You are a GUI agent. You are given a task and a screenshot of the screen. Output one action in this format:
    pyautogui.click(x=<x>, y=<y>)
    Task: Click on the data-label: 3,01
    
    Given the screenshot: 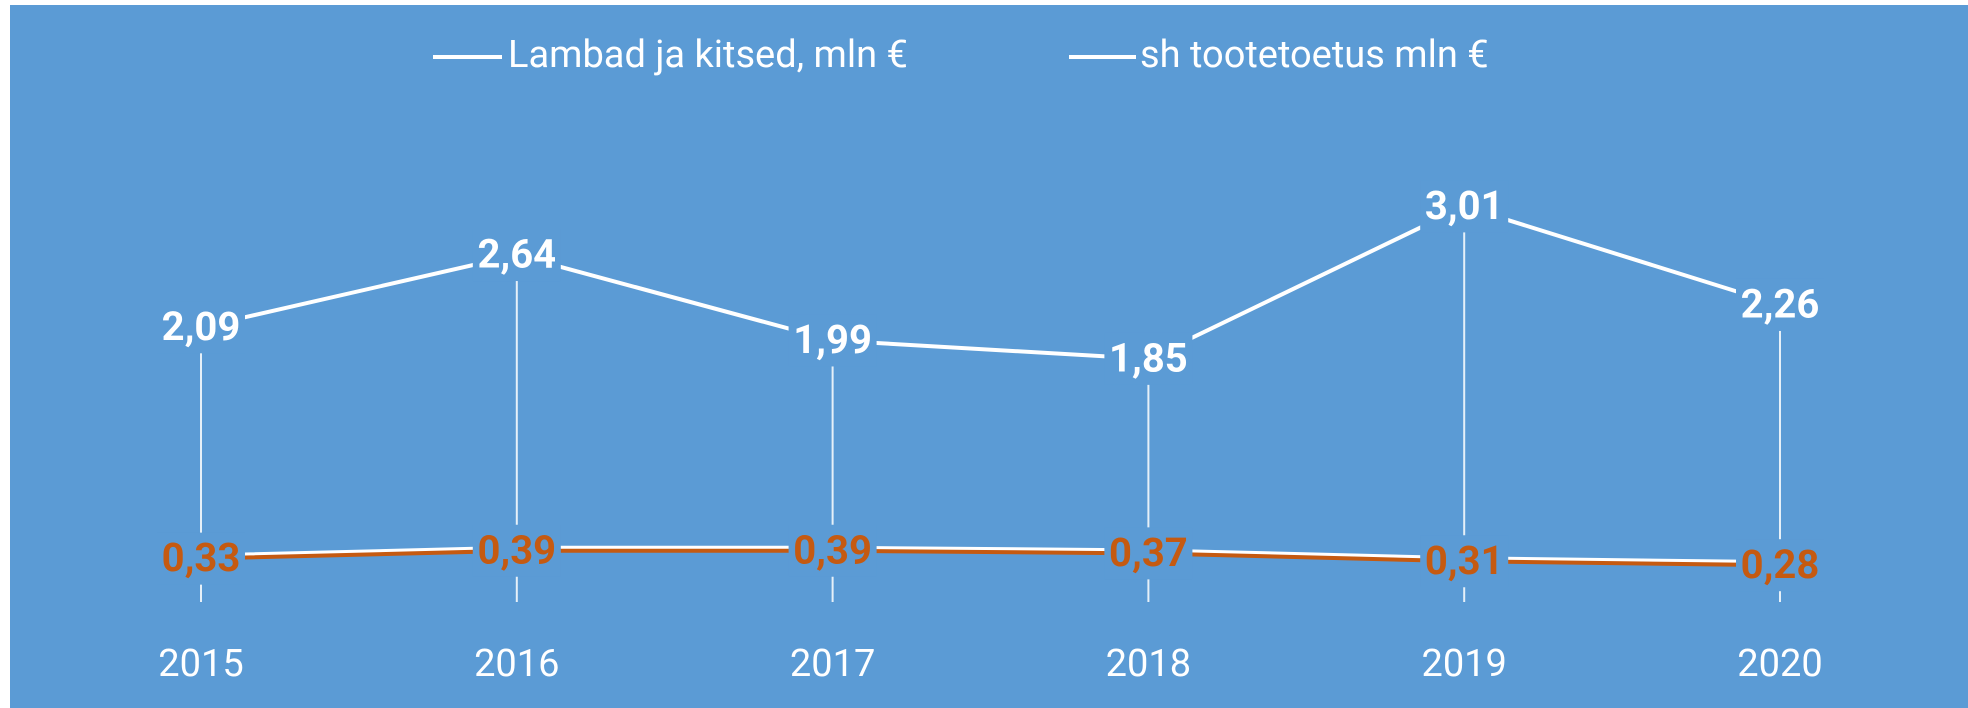 What is the action you would take?
    pyautogui.click(x=1464, y=205)
    